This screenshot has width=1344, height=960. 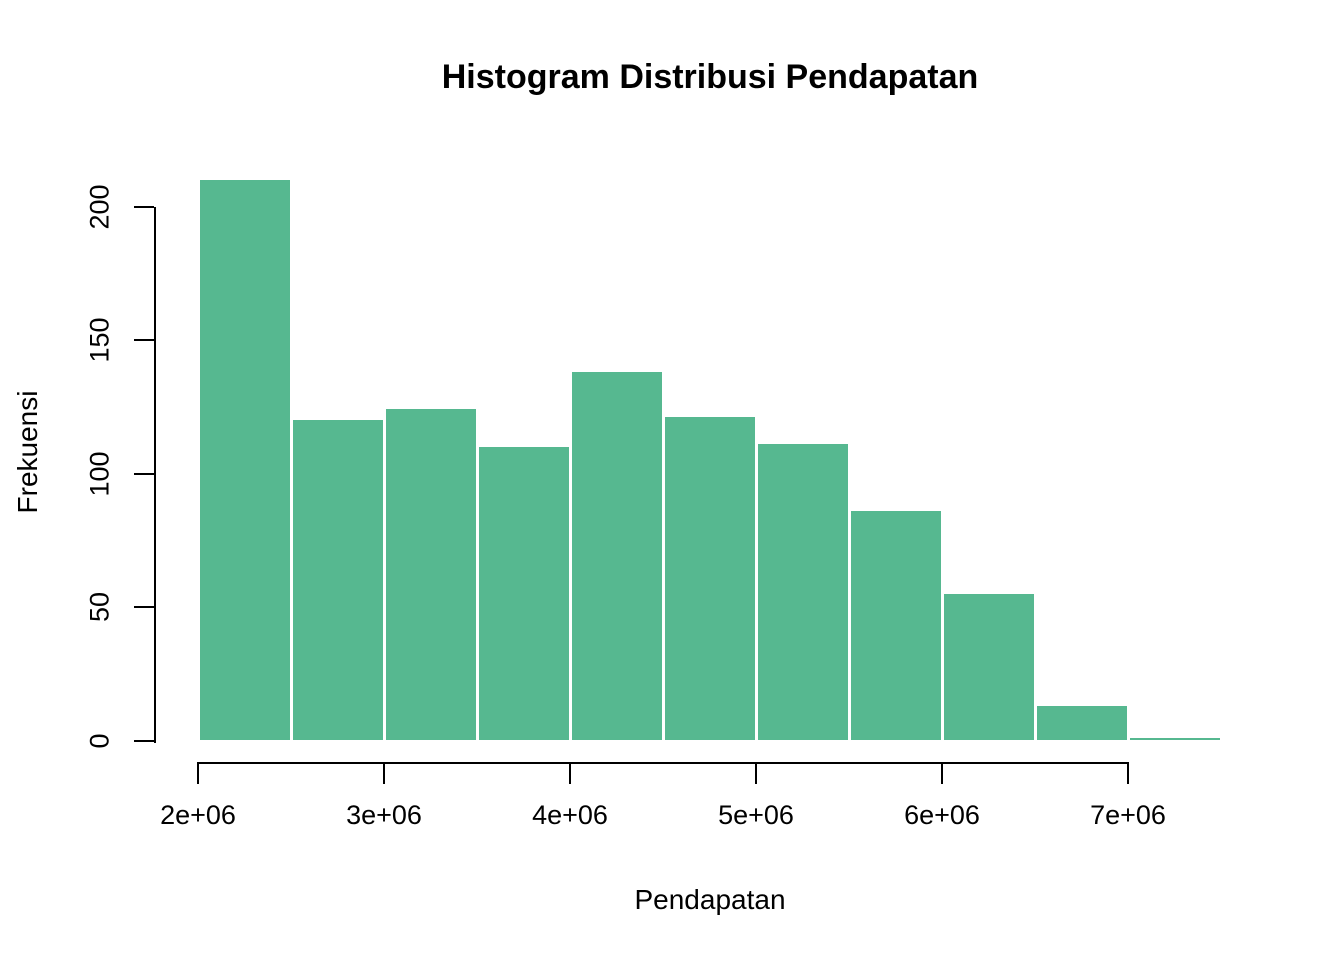 I want to click on x-tick-label: 6e+06, so click(x=942, y=815).